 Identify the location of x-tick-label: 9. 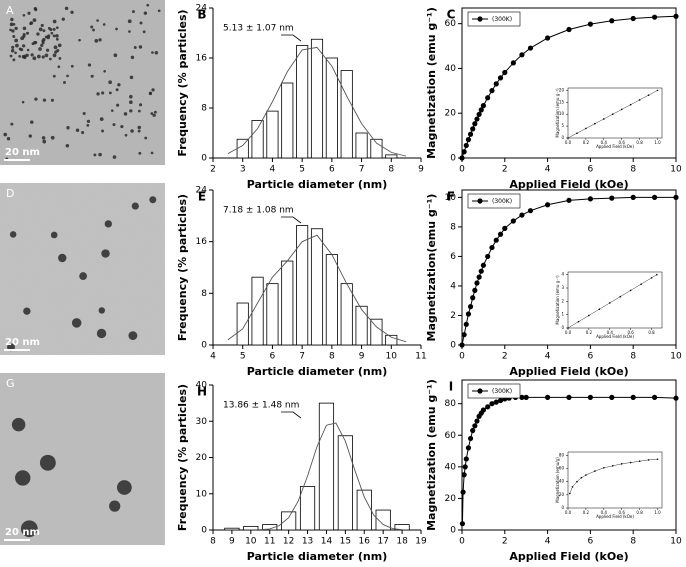
(362, 357).